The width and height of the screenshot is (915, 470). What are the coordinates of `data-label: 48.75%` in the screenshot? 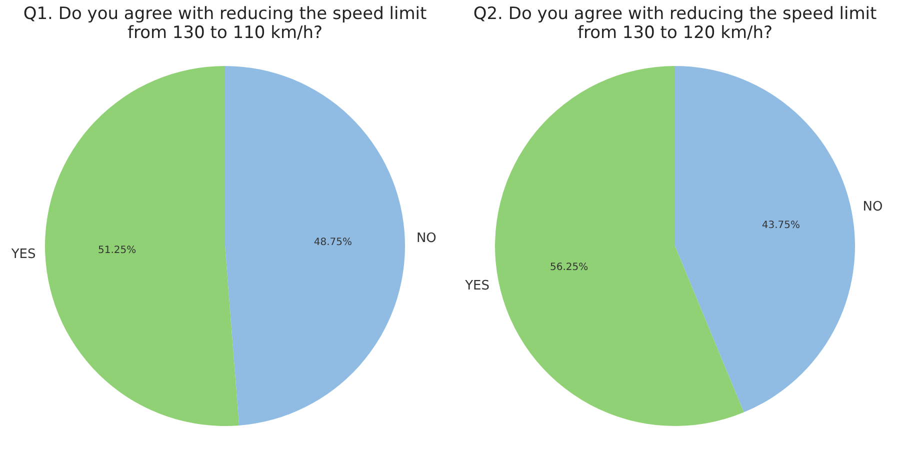 It's located at (333, 242).